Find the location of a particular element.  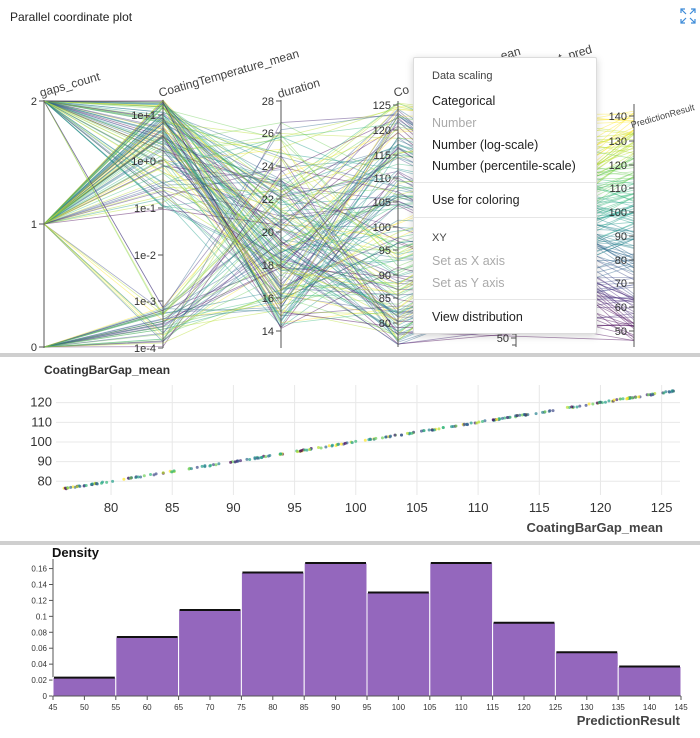

menu-item-use-for-coloring: Use for coloring is located at coordinates (476, 200).